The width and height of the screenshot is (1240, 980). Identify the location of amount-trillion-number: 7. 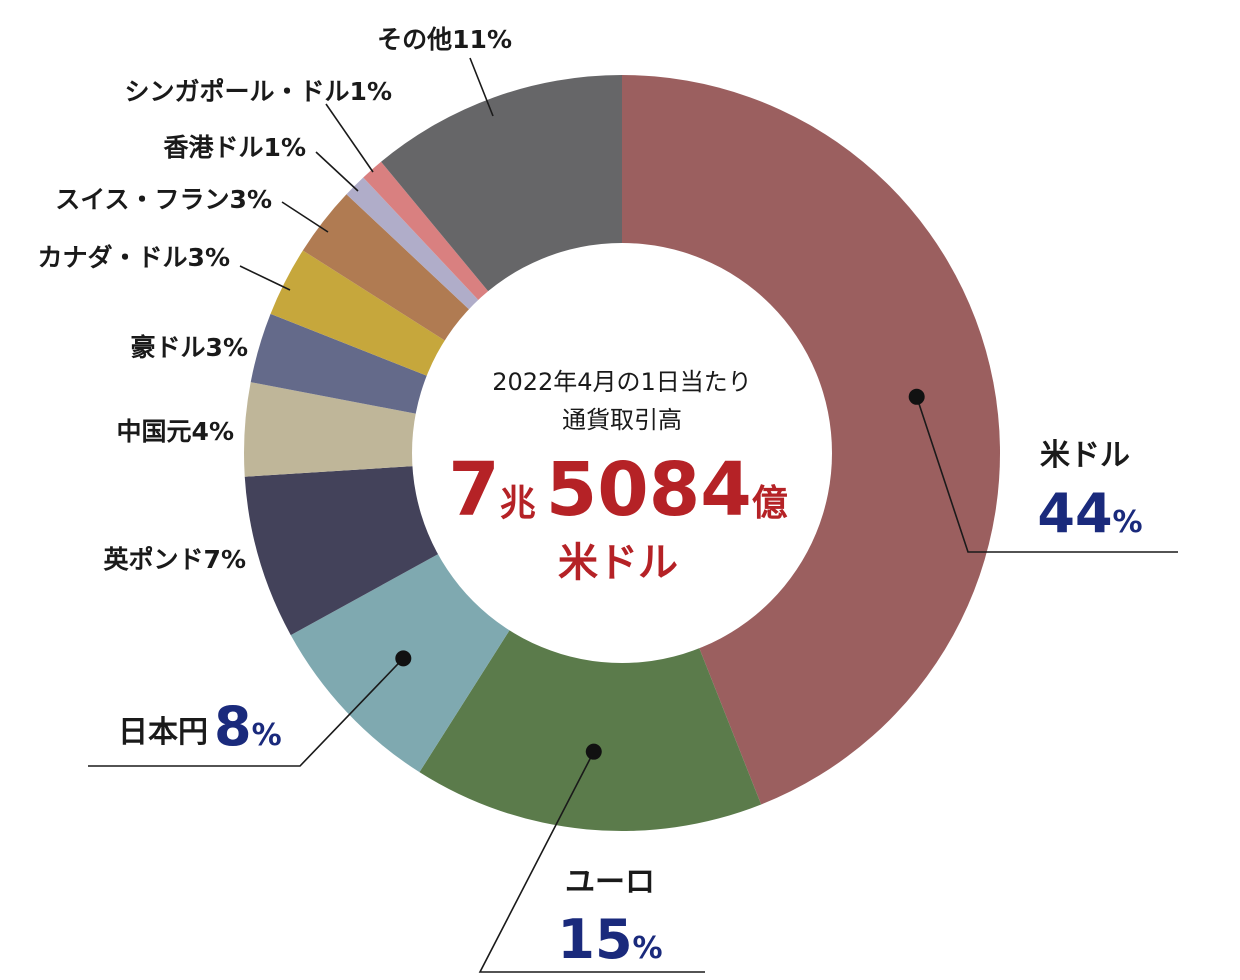
(474, 490).